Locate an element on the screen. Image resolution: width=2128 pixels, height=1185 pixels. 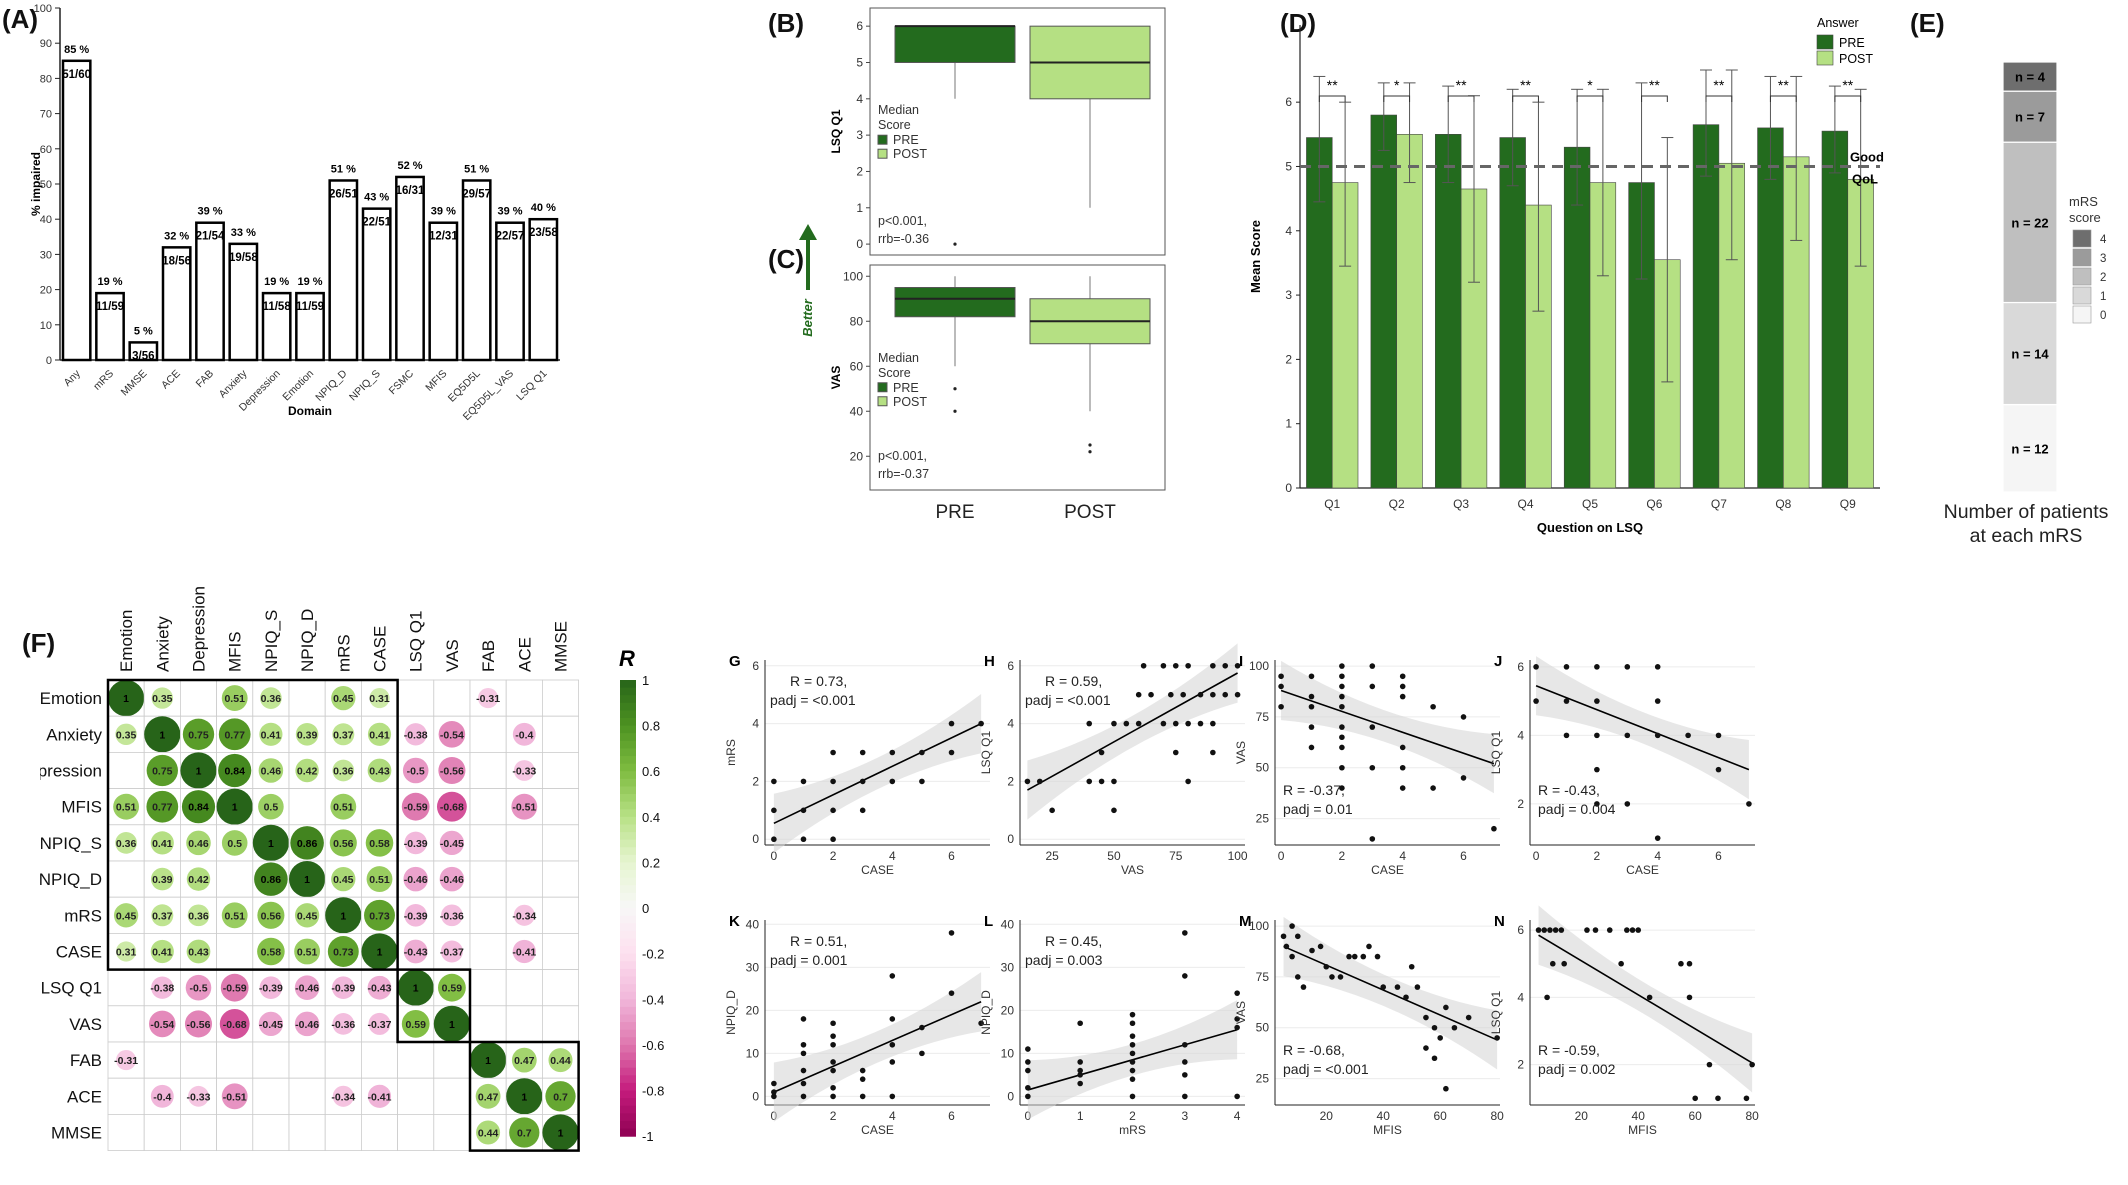
x-tick-label: Q1 is located at coordinates (1332, 504).